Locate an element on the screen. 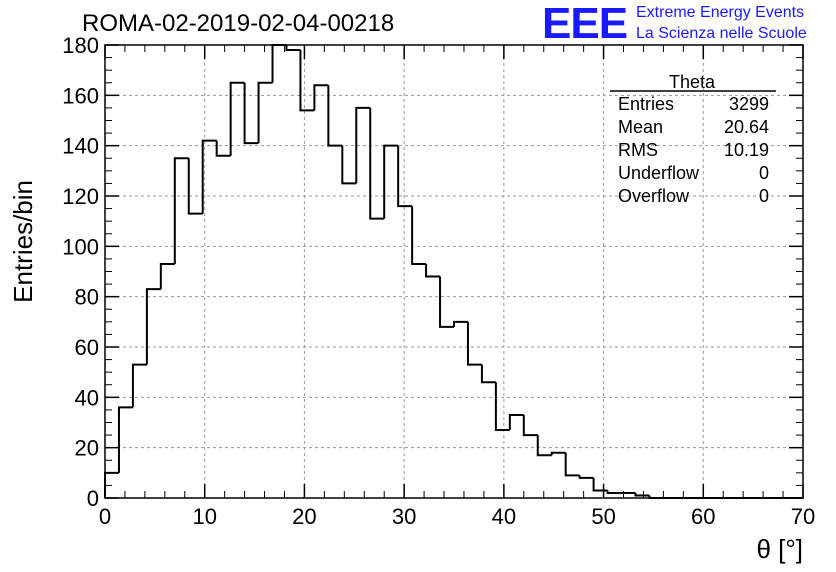  stats-label: Mean is located at coordinates (640, 127).